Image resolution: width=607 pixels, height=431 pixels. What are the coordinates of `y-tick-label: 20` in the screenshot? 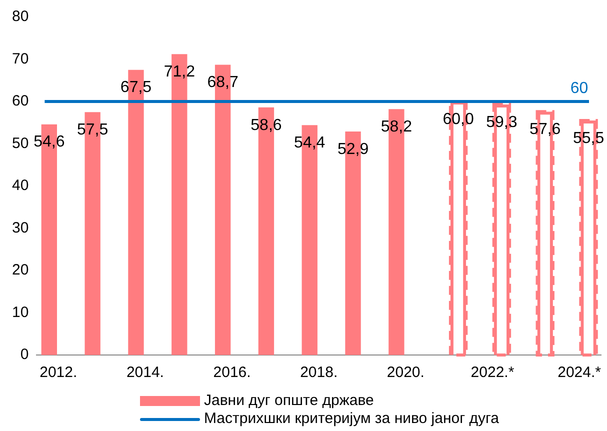 It's located at (20, 270).